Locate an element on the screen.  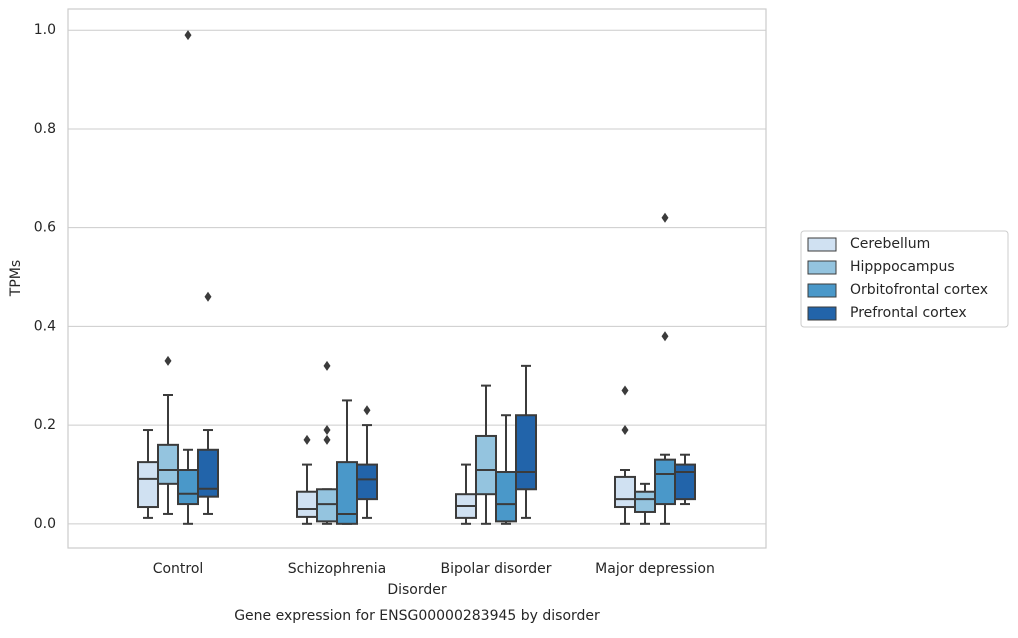
x-tick-label: Major depression is located at coordinates (655, 569).